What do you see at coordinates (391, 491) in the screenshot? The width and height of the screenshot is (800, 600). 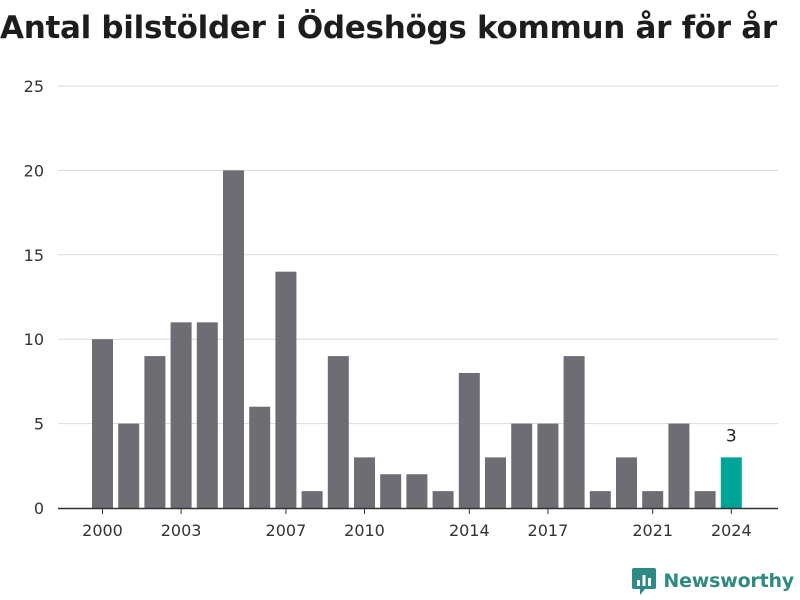 I see `bar-2011` at bounding box center [391, 491].